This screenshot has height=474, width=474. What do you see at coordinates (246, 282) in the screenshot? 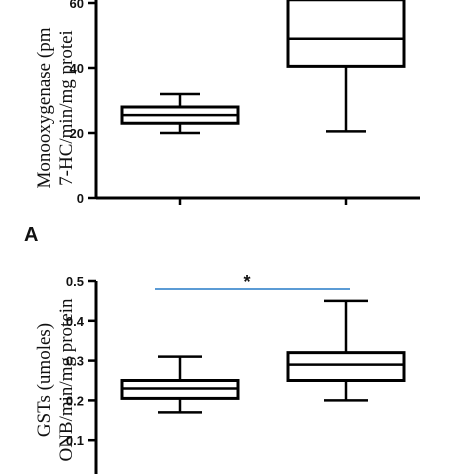
I see `significance-star: *` at bounding box center [246, 282].